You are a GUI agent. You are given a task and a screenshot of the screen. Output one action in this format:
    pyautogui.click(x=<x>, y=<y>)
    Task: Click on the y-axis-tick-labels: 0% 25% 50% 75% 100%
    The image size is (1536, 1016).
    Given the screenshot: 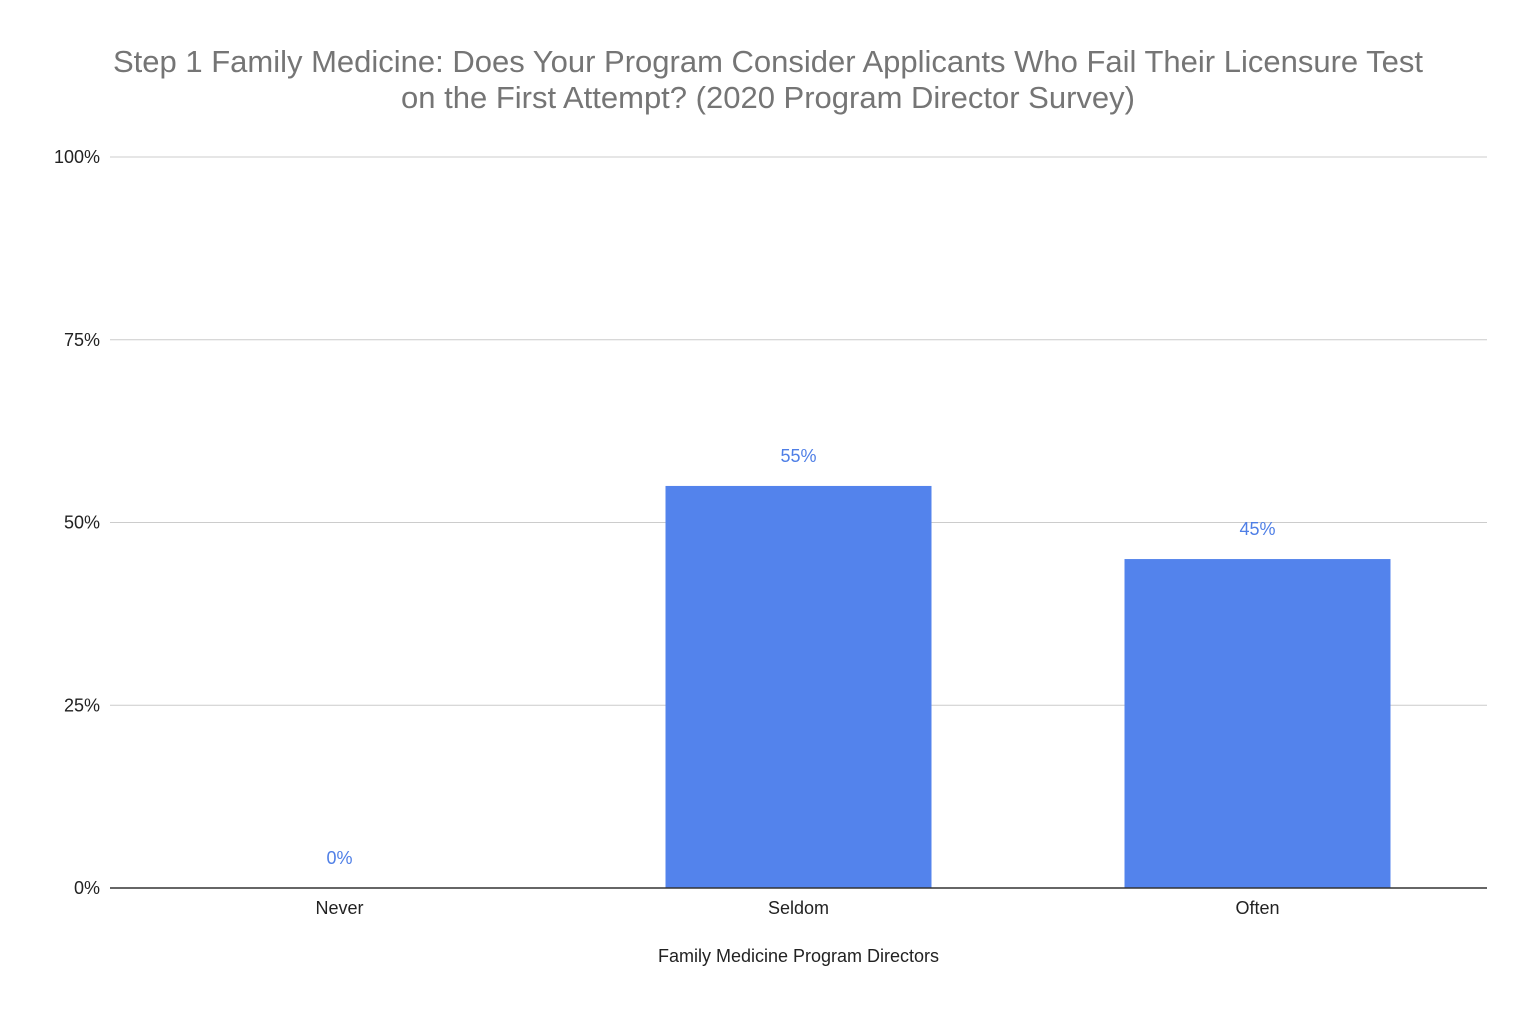 What is the action you would take?
    pyautogui.click(x=77, y=522)
    